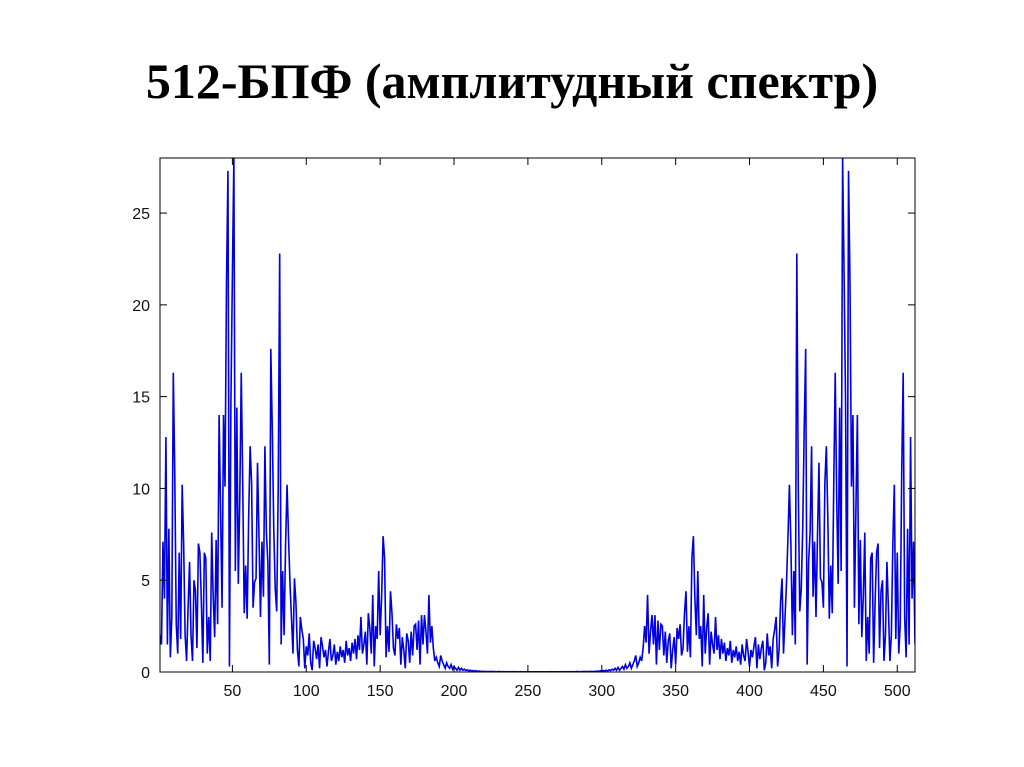 Image resolution: width=1024 pixels, height=767 pixels. I want to click on x-tick-label: 200, so click(454, 691).